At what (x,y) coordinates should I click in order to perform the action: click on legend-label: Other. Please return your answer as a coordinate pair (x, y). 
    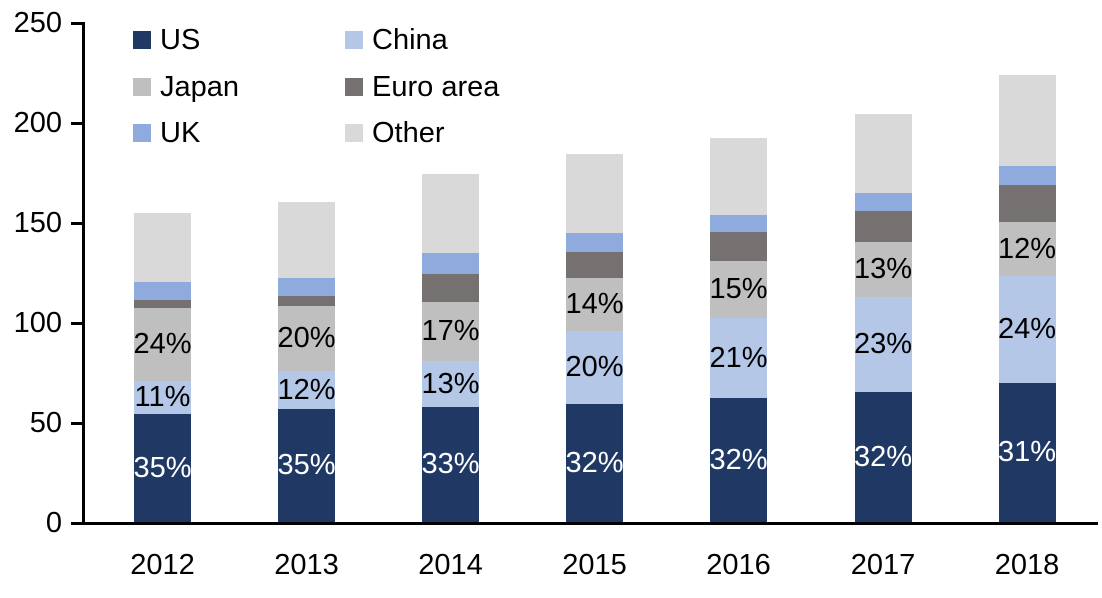
    Looking at the image, I should click on (408, 133).